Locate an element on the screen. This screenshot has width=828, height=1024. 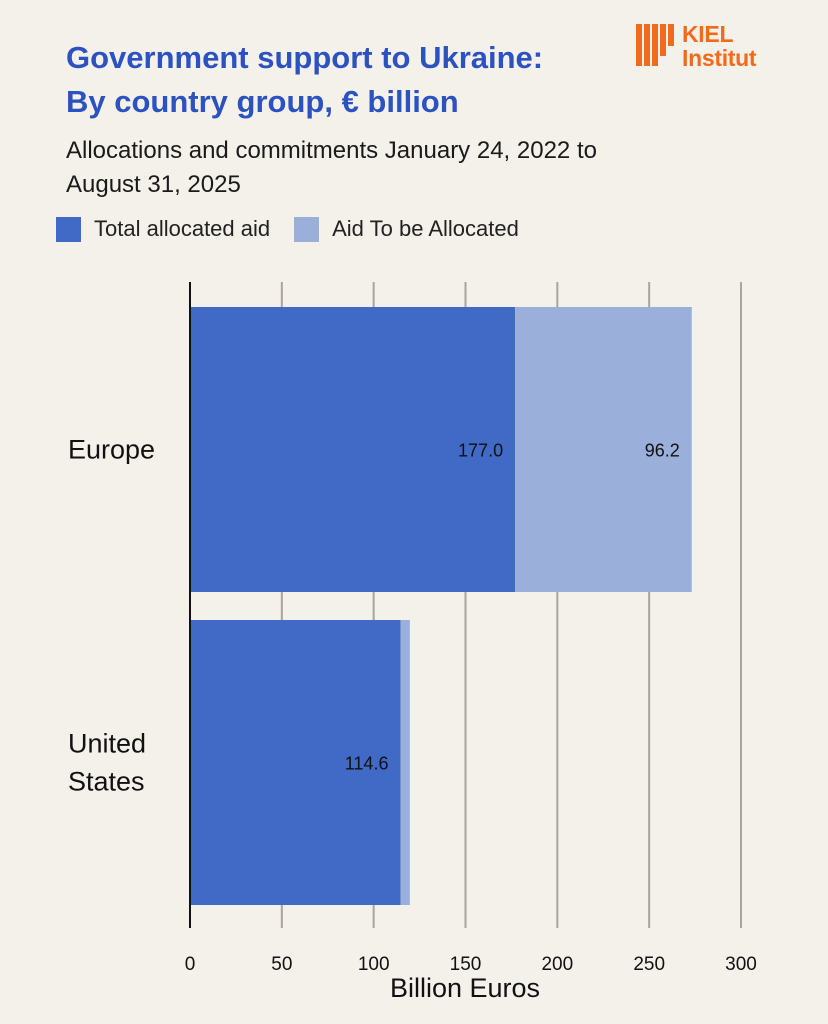
data-label: 96.2 is located at coordinates (662, 451).